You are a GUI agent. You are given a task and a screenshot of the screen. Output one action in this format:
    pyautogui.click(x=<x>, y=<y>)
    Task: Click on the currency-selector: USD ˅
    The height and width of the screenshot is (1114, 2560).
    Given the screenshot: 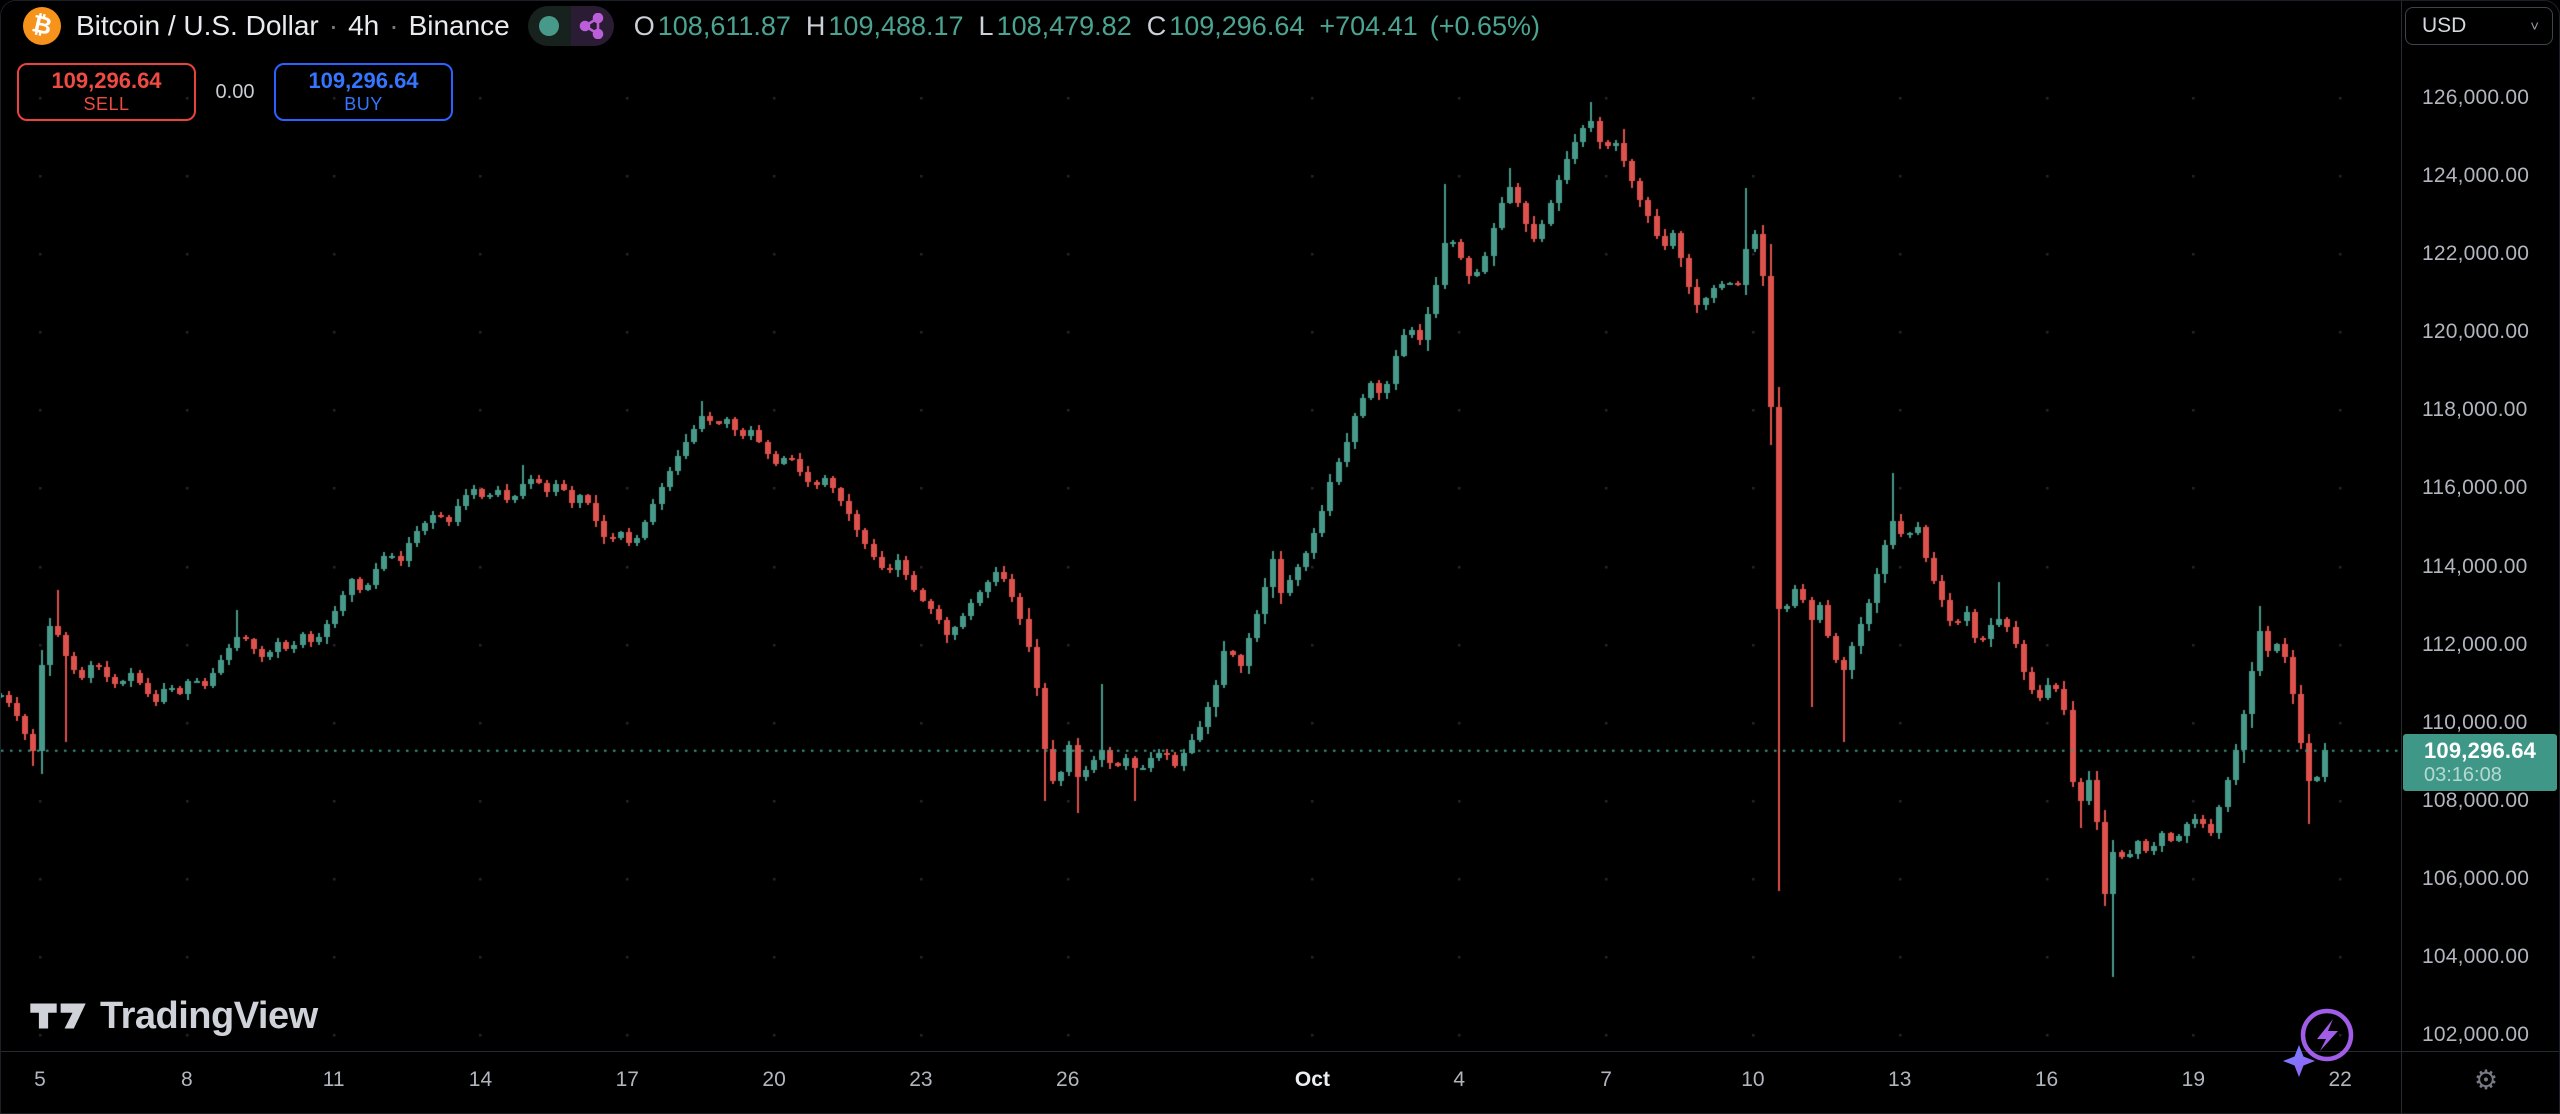 What is the action you would take?
    pyautogui.click(x=2479, y=26)
    